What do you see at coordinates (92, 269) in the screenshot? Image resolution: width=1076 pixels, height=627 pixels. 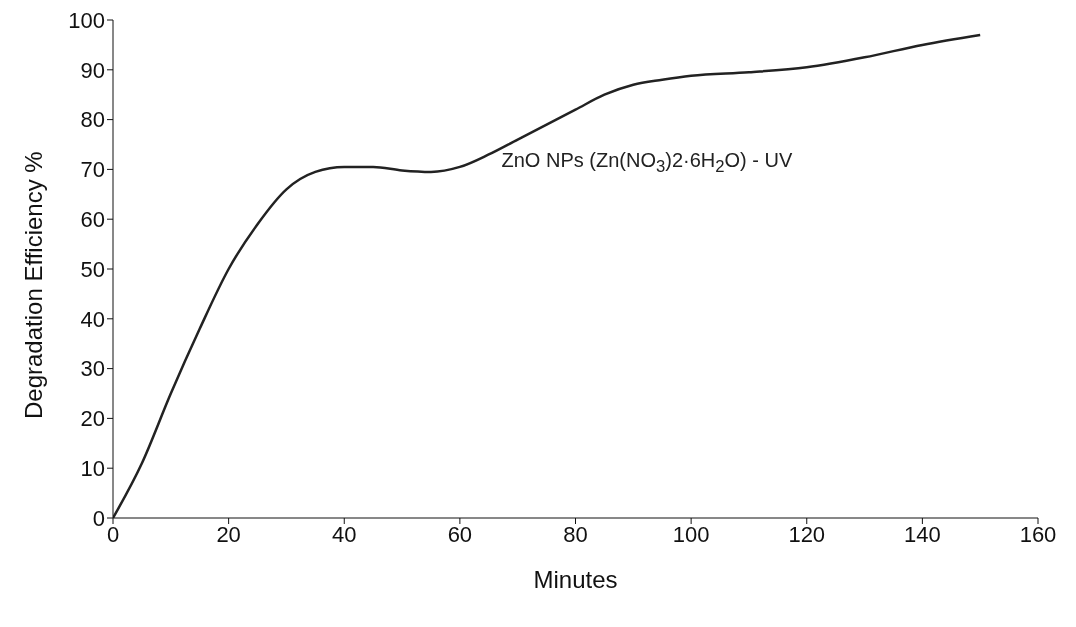 I see `y-tick-label: 50` at bounding box center [92, 269].